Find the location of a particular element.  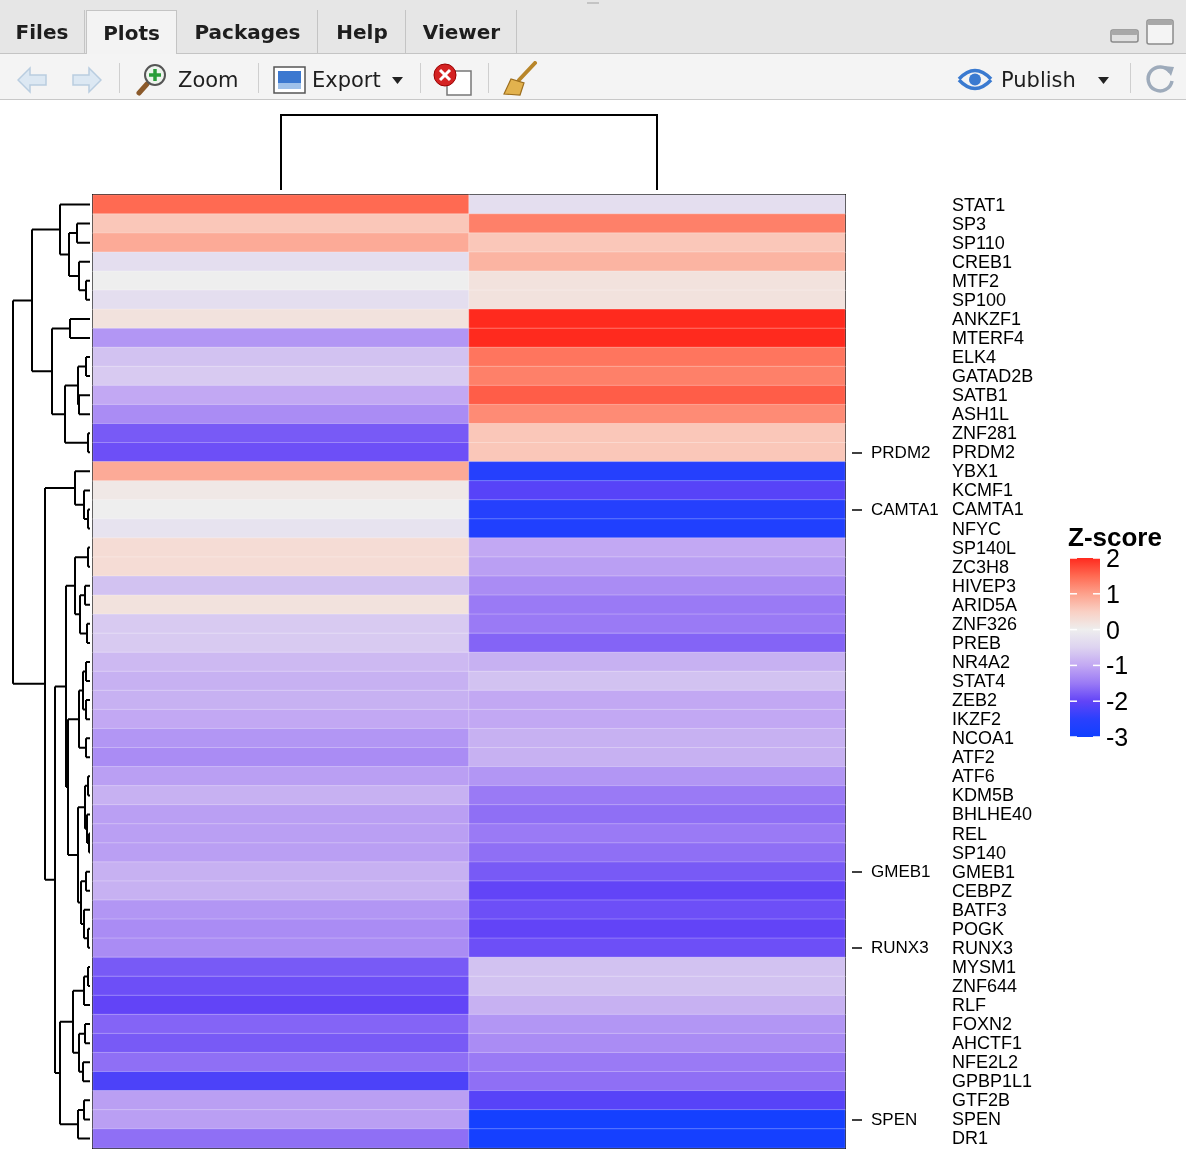

y2-tick-label: SPEN is located at coordinates (894, 1119).